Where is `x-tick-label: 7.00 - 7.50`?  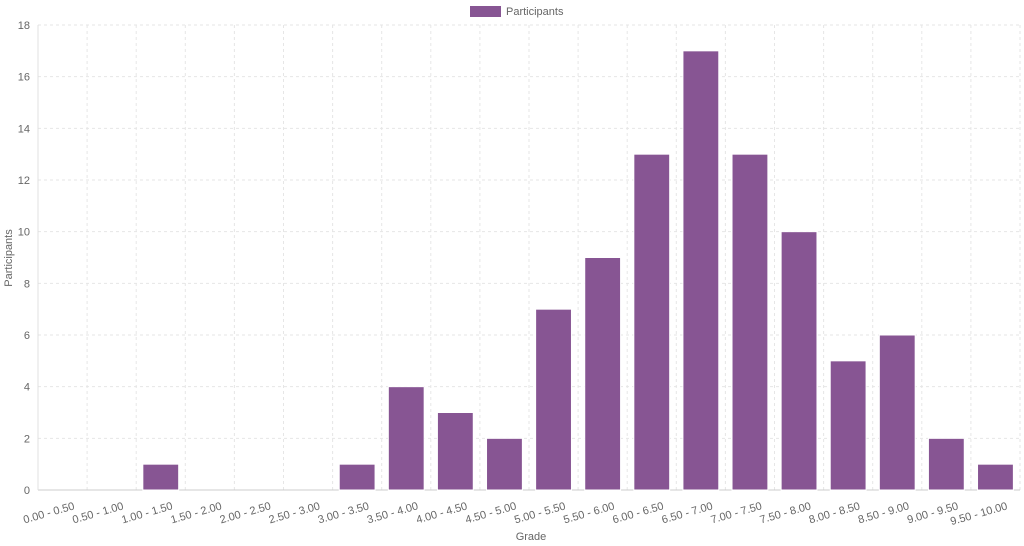 x-tick-label: 7.00 - 7.50 is located at coordinates (736, 513).